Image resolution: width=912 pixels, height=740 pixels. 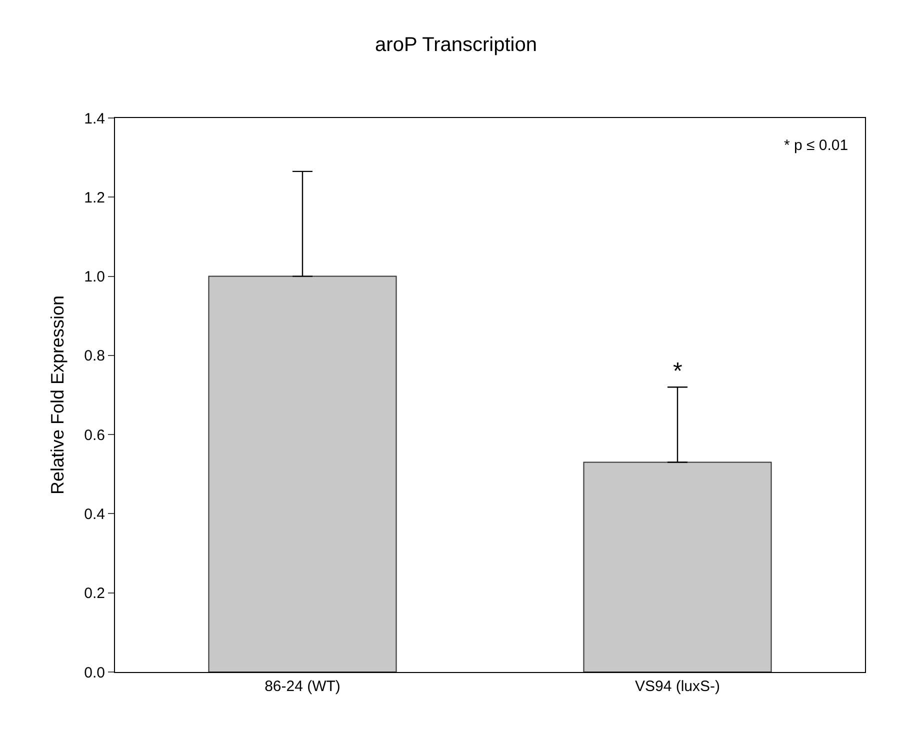 What do you see at coordinates (94, 435) in the screenshot?
I see `y-tick-label: 0.6` at bounding box center [94, 435].